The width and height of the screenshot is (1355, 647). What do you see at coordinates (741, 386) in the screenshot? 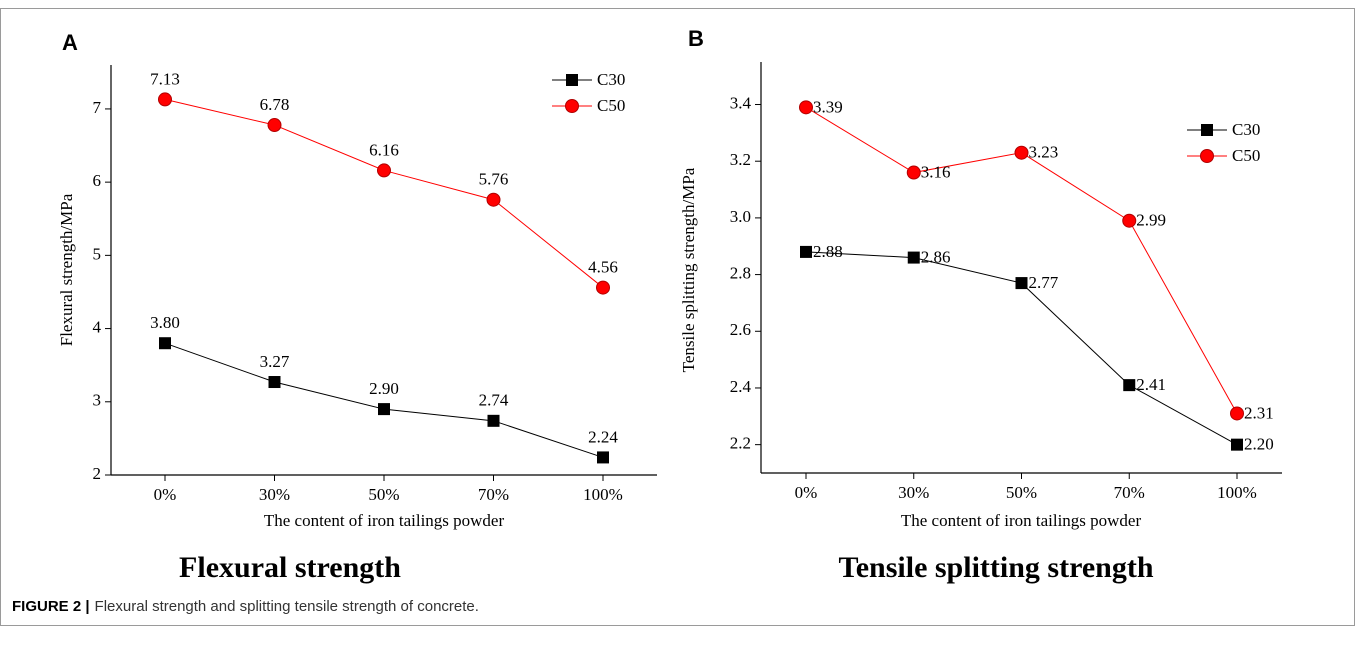
I see `y-tick-label: 2.4` at bounding box center [741, 386].